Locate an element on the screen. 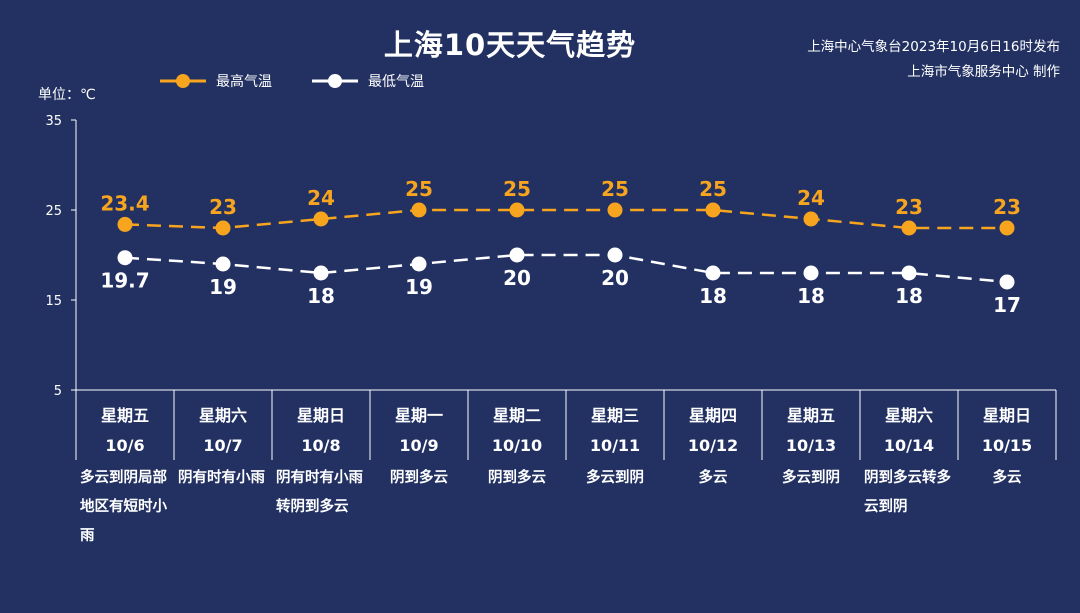 The height and width of the screenshot is (613, 1080). x-weekday-label: 星期二 is located at coordinates (517, 415).